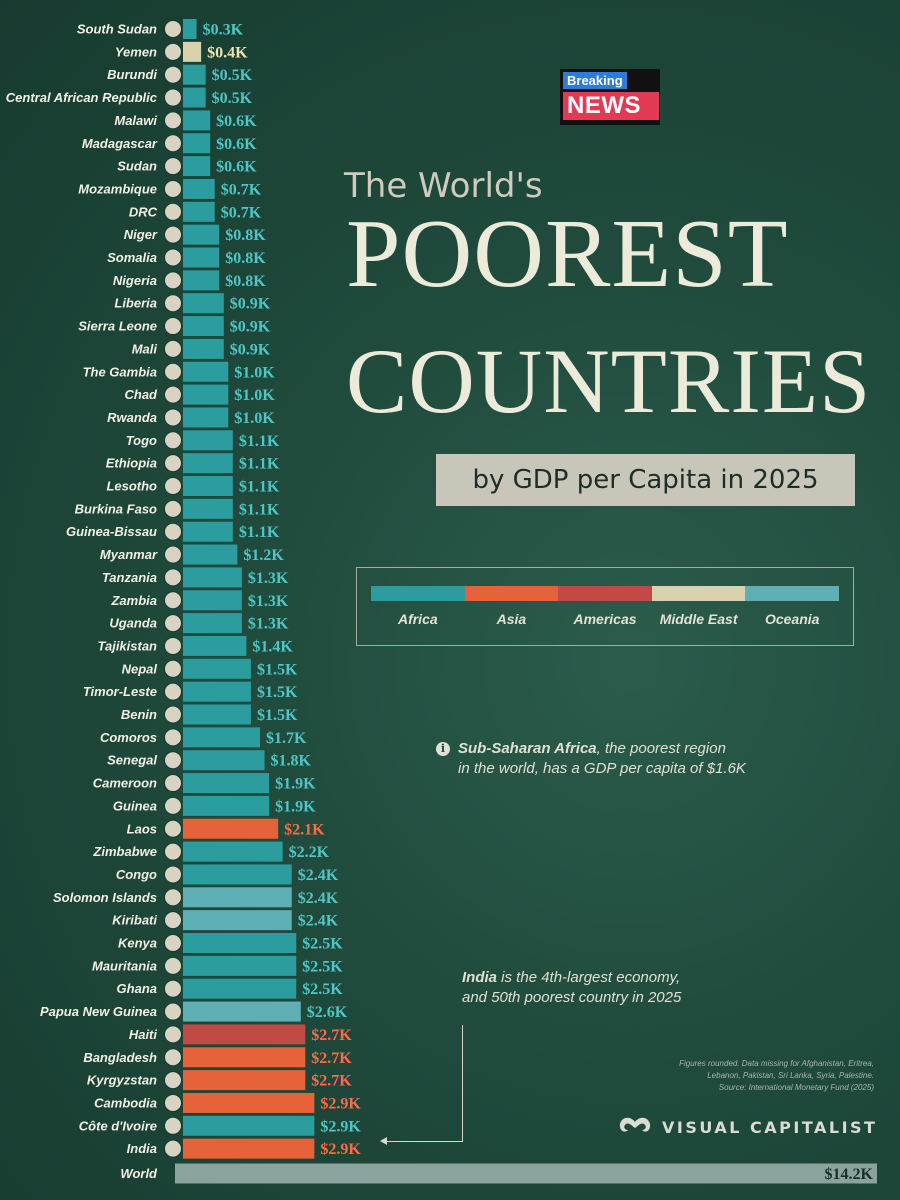 The height and width of the screenshot is (1200, 900). I want to click on legend-swatch-africa, so click(418, 593).